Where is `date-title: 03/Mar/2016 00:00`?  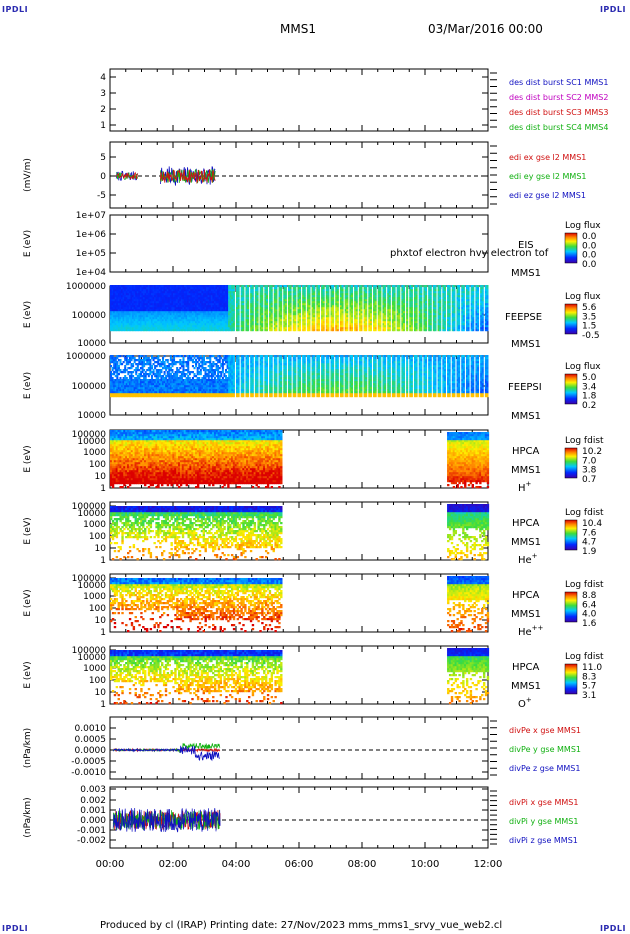
date-title: 03/Mar/2016 00:00 is located at coordinates (485, 29).